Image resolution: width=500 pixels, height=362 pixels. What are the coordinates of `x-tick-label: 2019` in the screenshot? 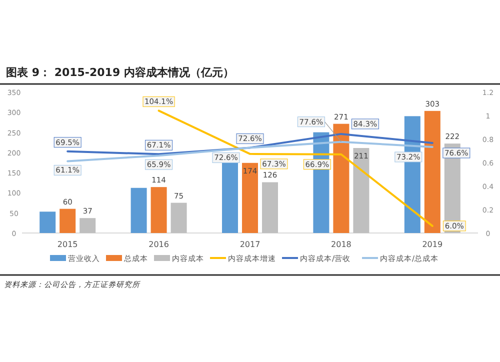 It's located at (432, 244).